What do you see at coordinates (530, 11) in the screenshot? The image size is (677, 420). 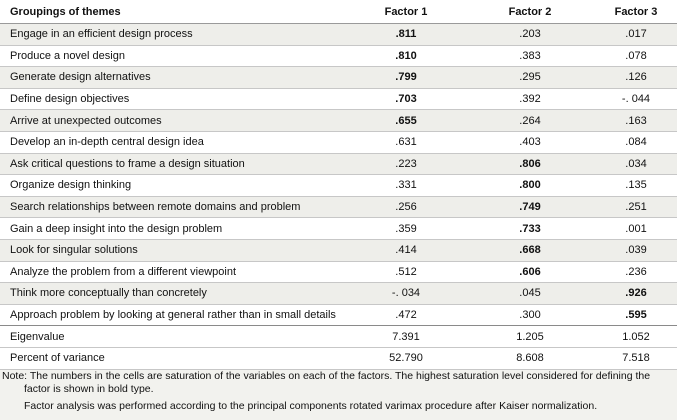 I see `header-factor-2: Factor 2` at bounding box center [530, 11].